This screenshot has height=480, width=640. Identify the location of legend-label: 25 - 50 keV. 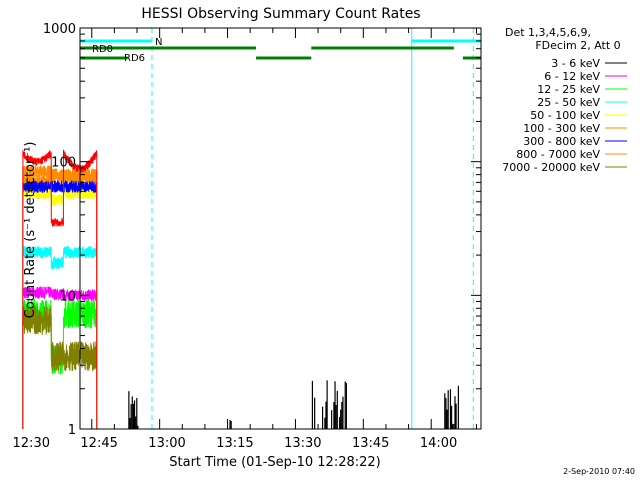
(568, 102).